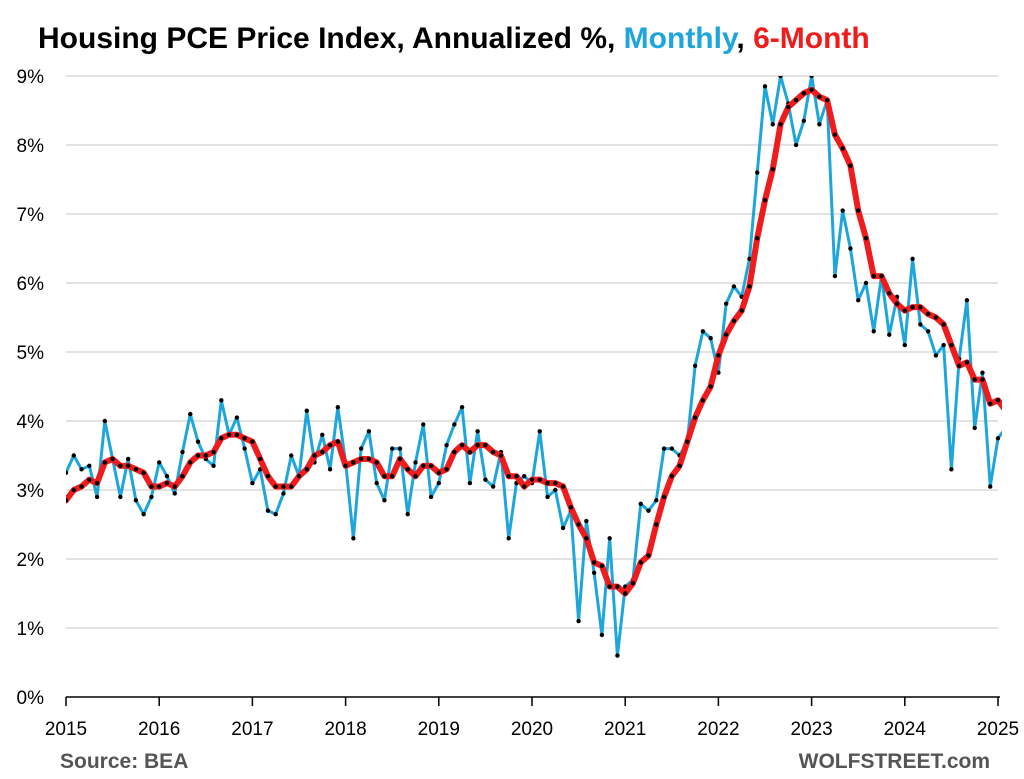 The image size is (1024, 779). I want to click on x-tick-label: 2023, so click(811, 729).